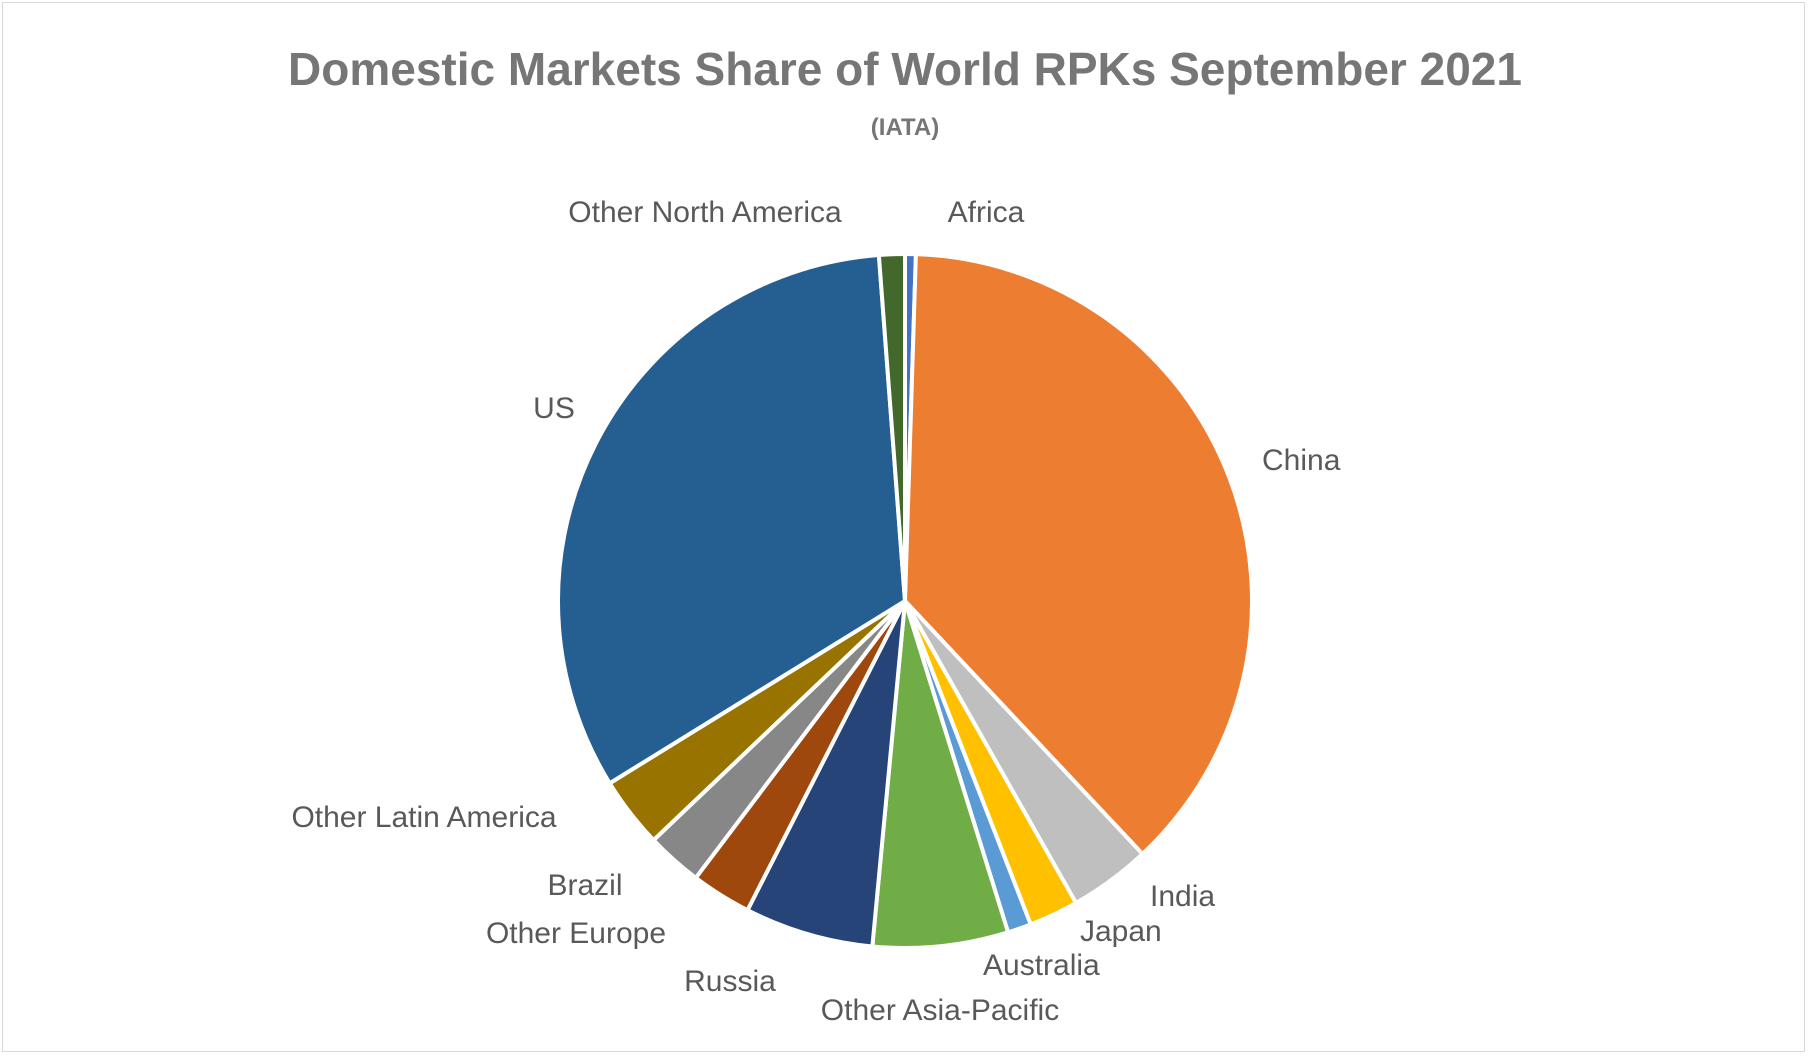 This screenshot has width=1809, height=1056. What do you see at coordinates (705, 212) in the screenshot?
I see `slice-label-other-north-america: Other North America` at bounding box center [705, 212].